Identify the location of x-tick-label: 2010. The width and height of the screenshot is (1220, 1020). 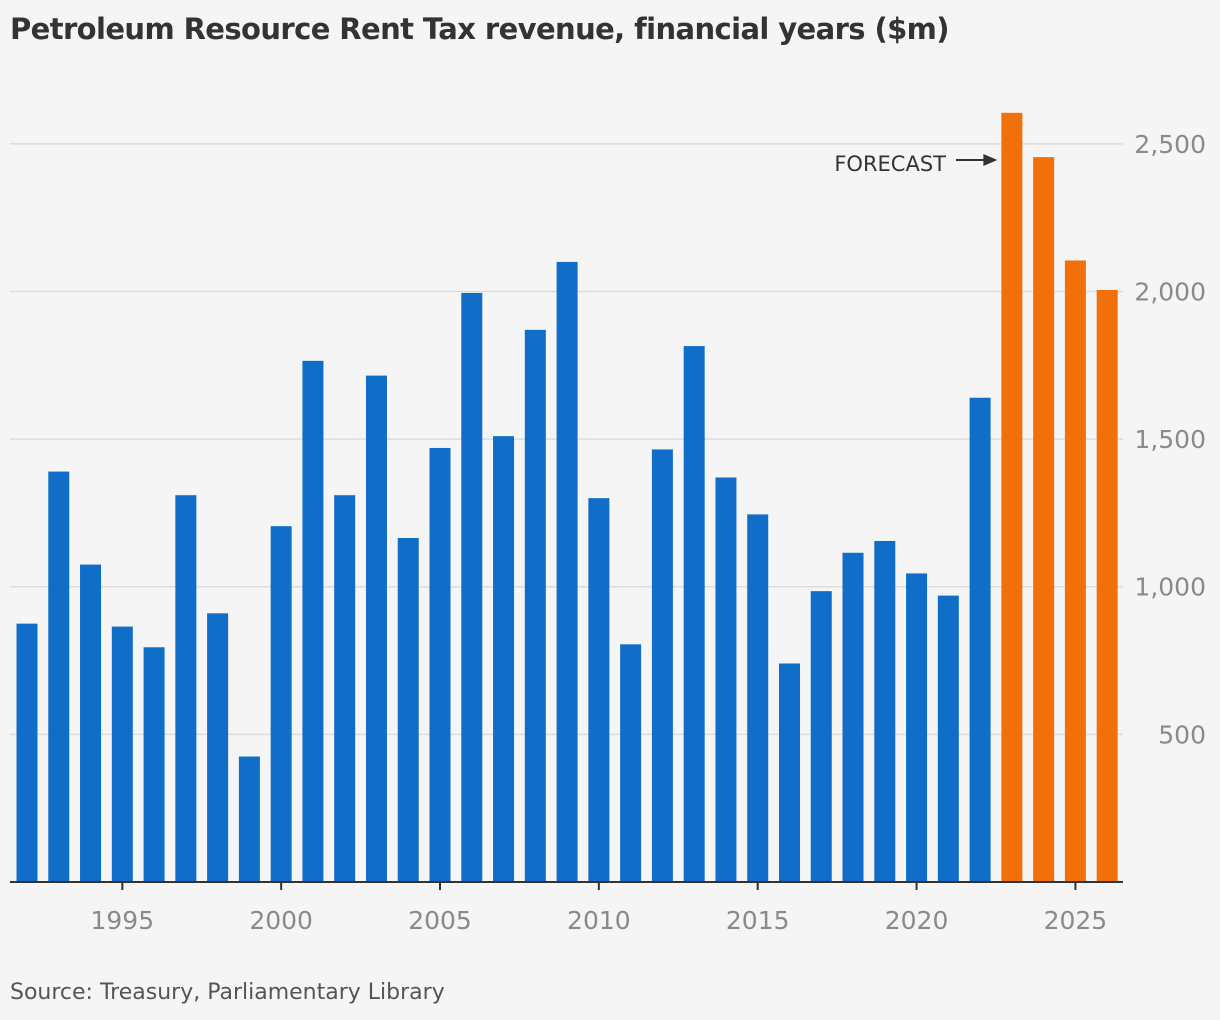
(599, 920).